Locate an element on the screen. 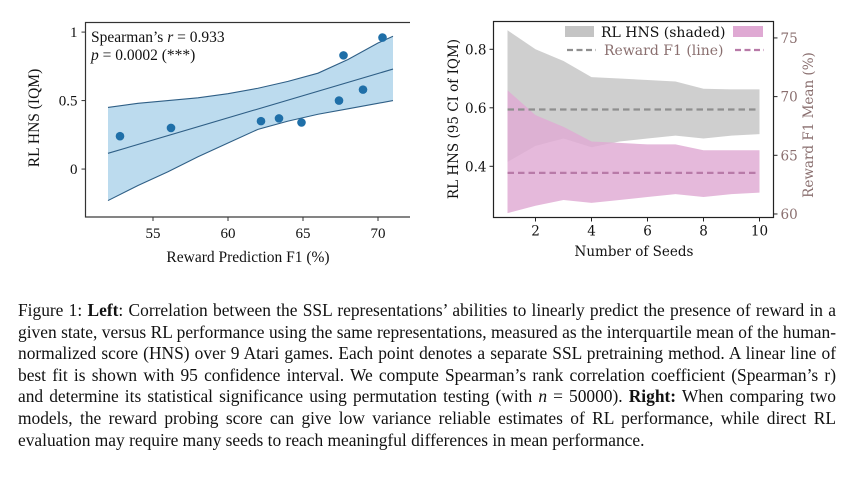  y-tick-label: 0.4 is located at coordinates (475, 167).